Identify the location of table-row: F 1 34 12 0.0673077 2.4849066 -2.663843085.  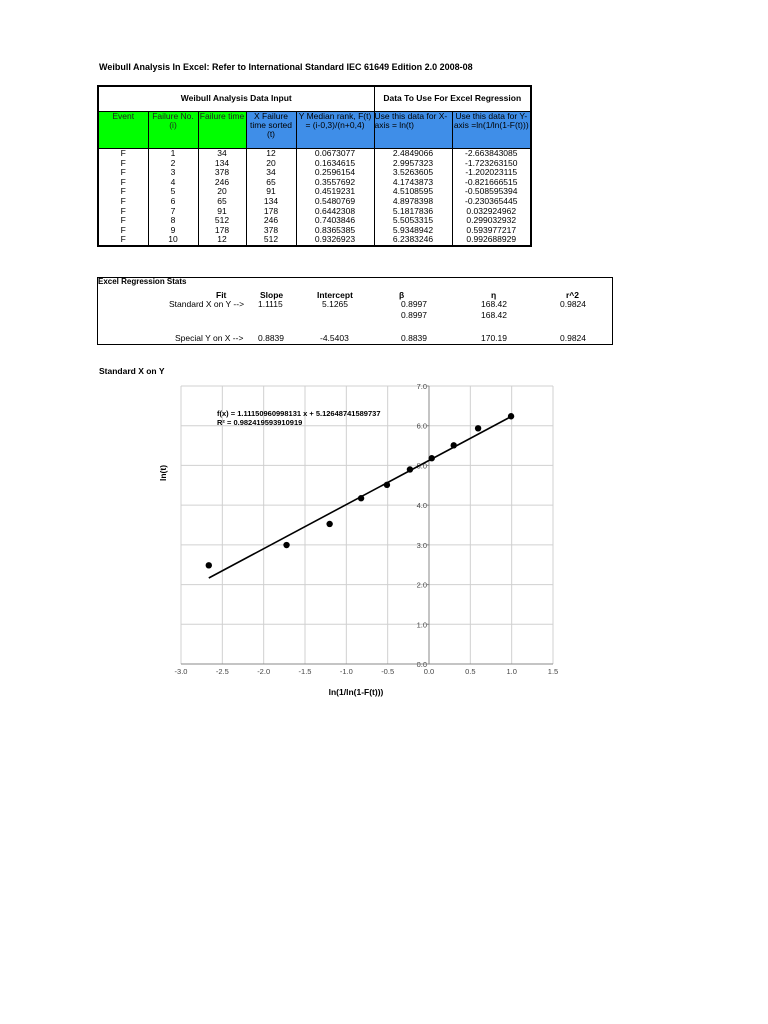
(314, 153).